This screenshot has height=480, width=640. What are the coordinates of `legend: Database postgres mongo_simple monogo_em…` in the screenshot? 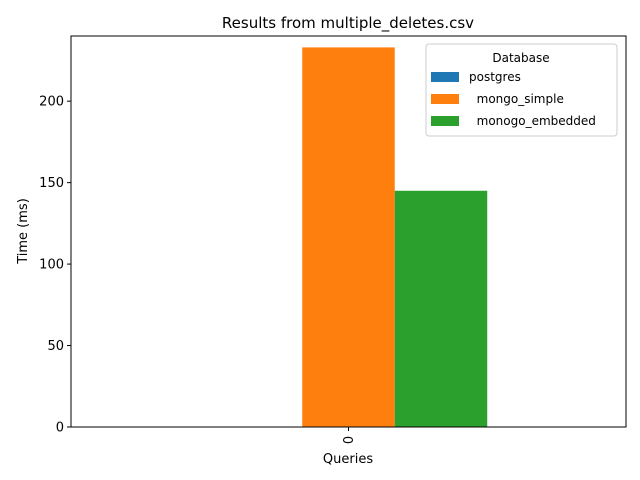 It's located at (521, 90).